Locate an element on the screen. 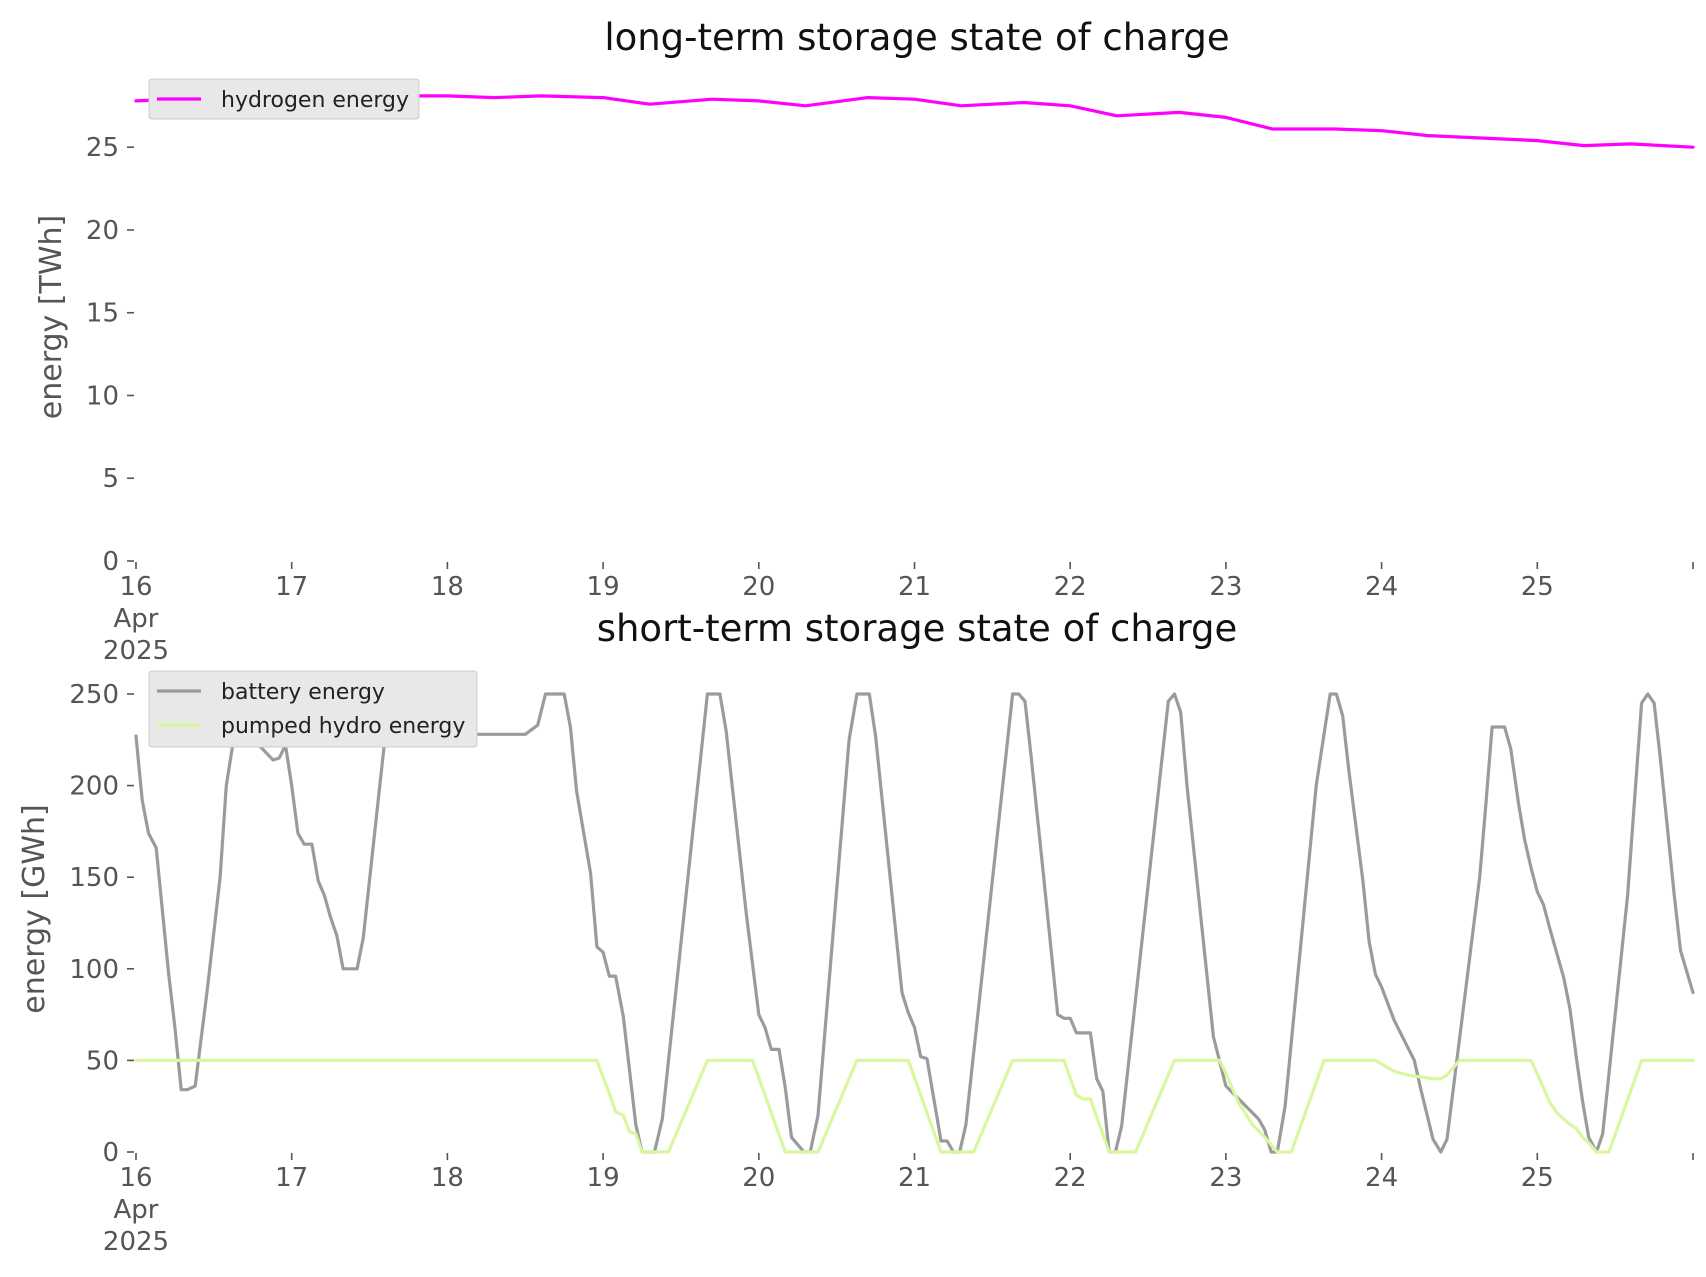 This screenshot has height=1277, width=1706. legend: hydrogen energy is located at coordinates (284, 99).